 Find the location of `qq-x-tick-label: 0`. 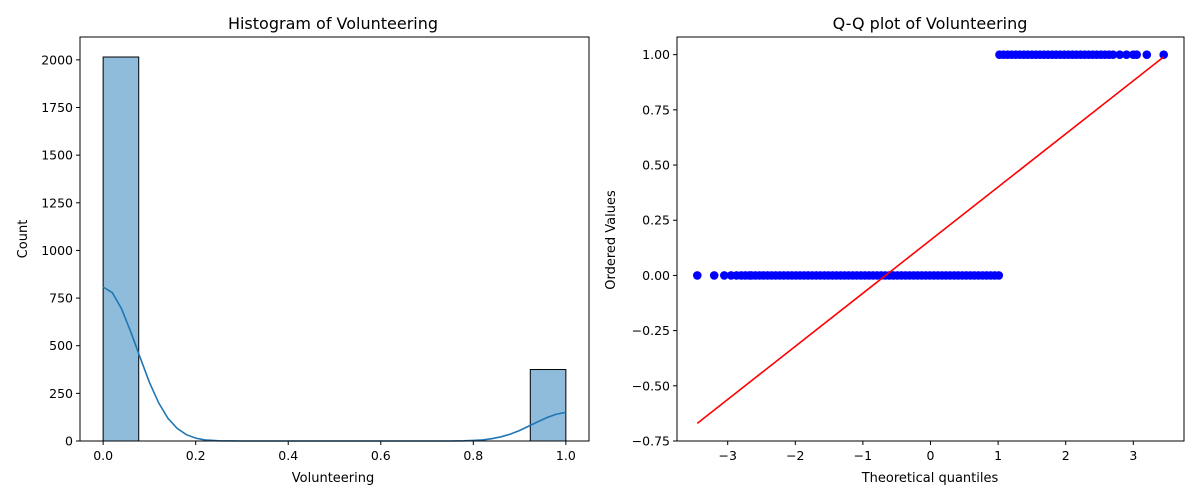

qq-x-tick-label: 0 is located at coordinates (931, 455).